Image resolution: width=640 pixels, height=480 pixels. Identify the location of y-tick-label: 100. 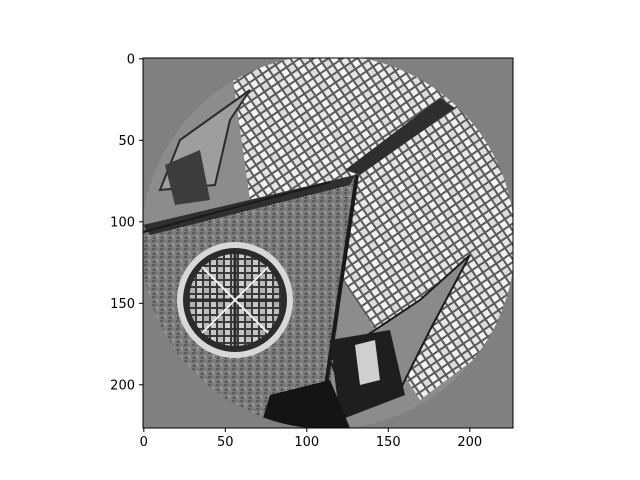
(122, 222).